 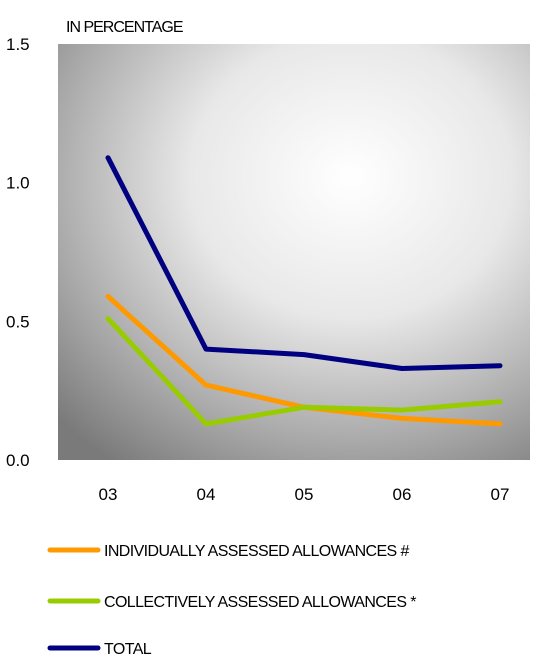 What do you see at coordinates (256, 551) in the screenshot?
I see `legend-label: INDIVIDUALLY ASSESSED ALLOWANCES #` at bounding box center [256, 551].